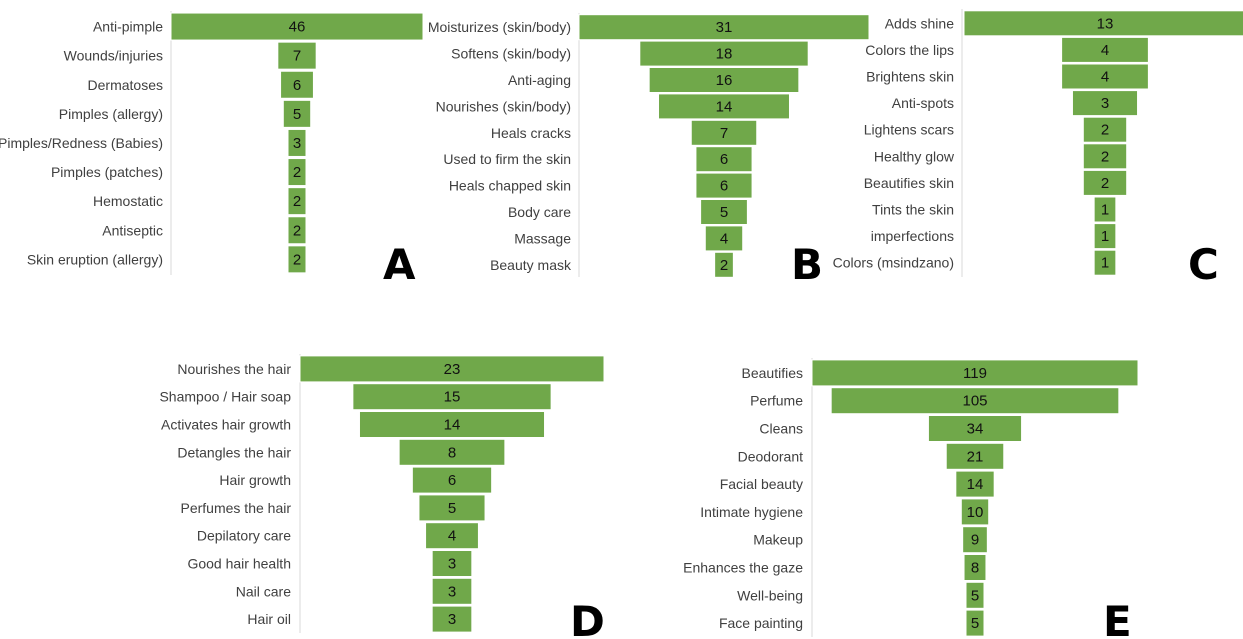 Image resolution: width=1243 pixels, height=639 pixels. Describe the element at coordinates (539, 212) in the screenshot. I see `category-label: Body care` at that location.